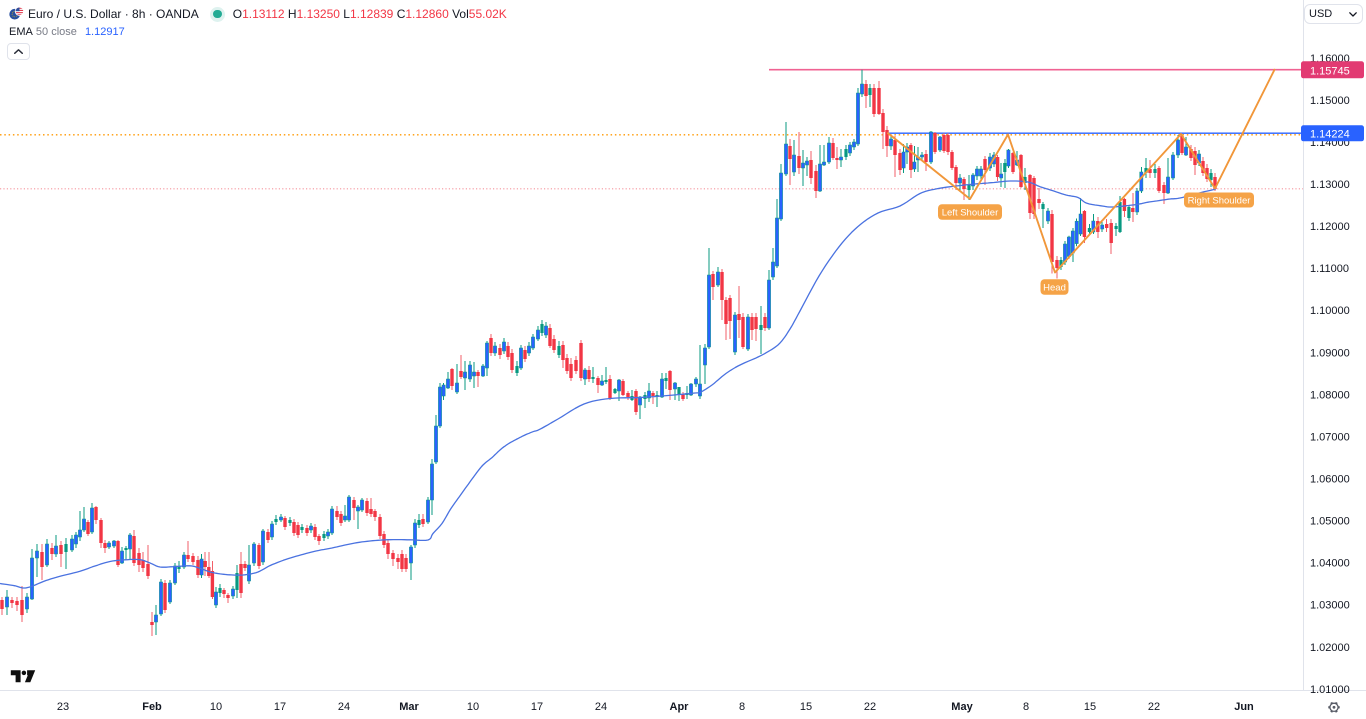  What do you see at coordinates (1219, 200) in the screenshot?
I see `svg-text: Right Shoulder` at bounding box center [1219, 200].